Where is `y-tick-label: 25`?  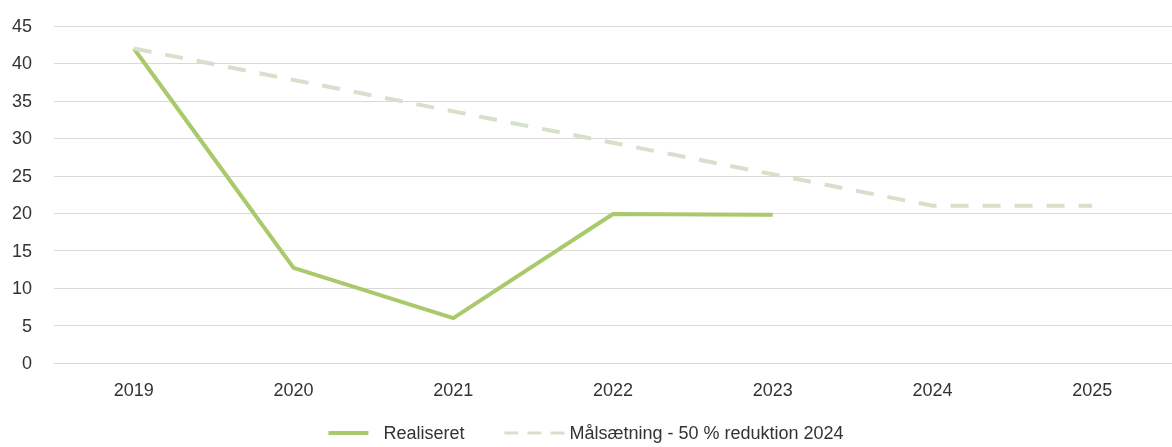
y-tick-label: 25 is located at coordinates (21, 175).